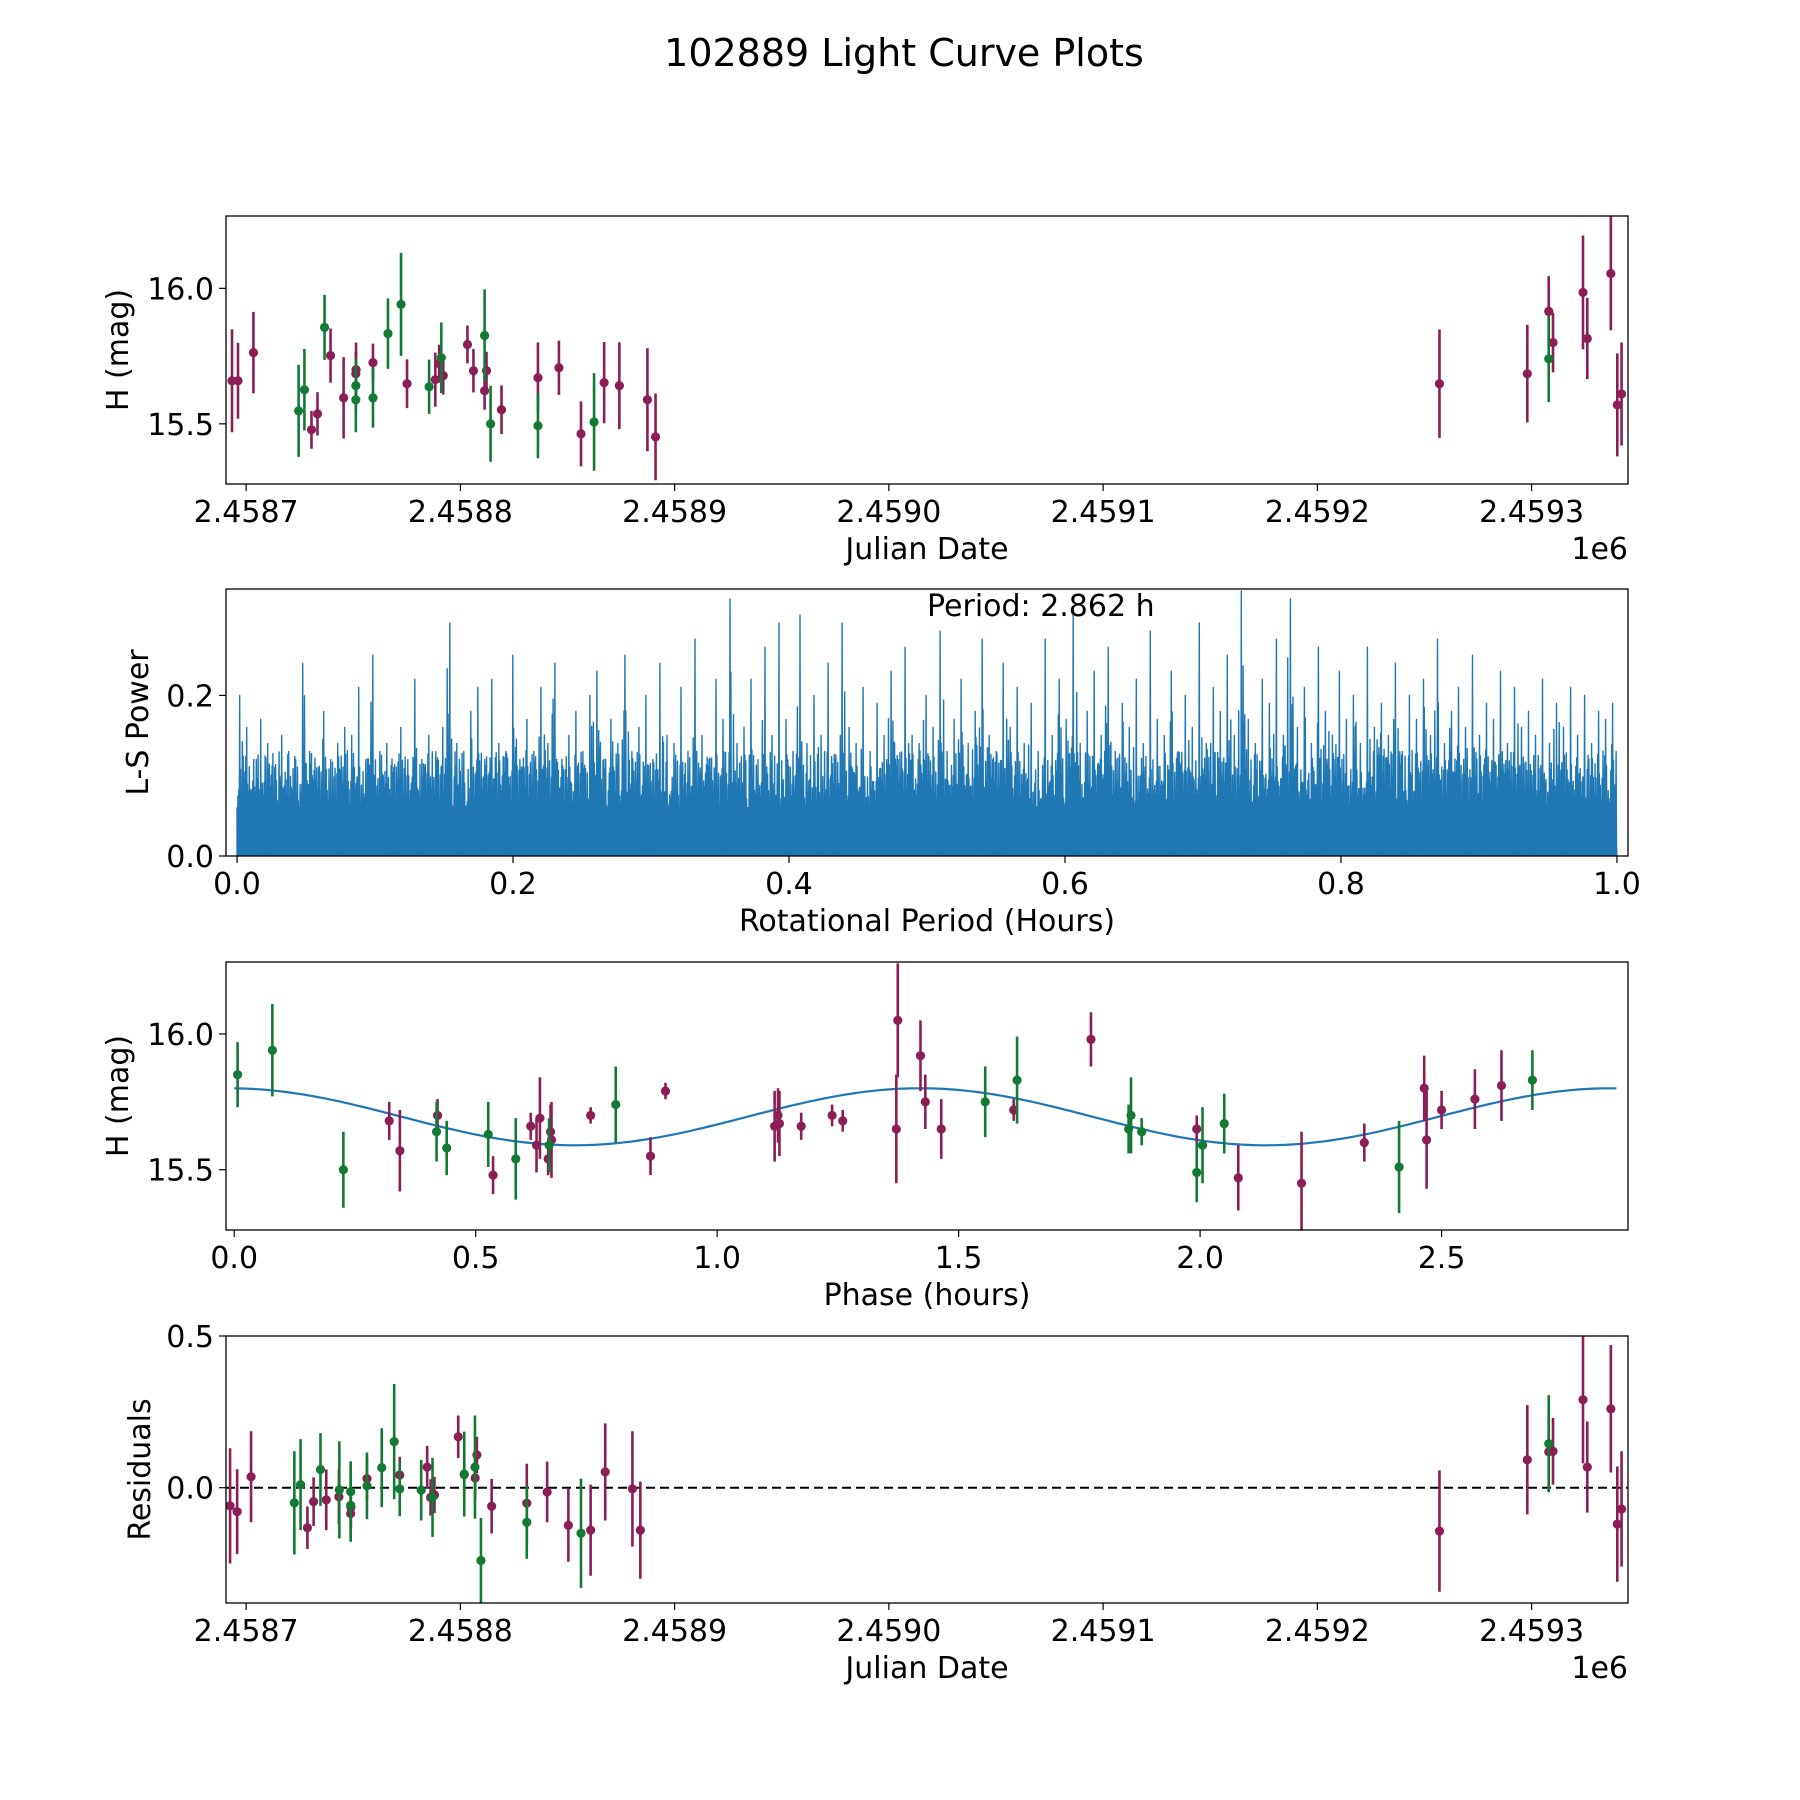 The height and width of the screenshot is (1800, 1800). What do you see at coordinates (246, 512) in the screenshot?
I see `x-tick-label: 2.4587` at bounding box center [246, 512].